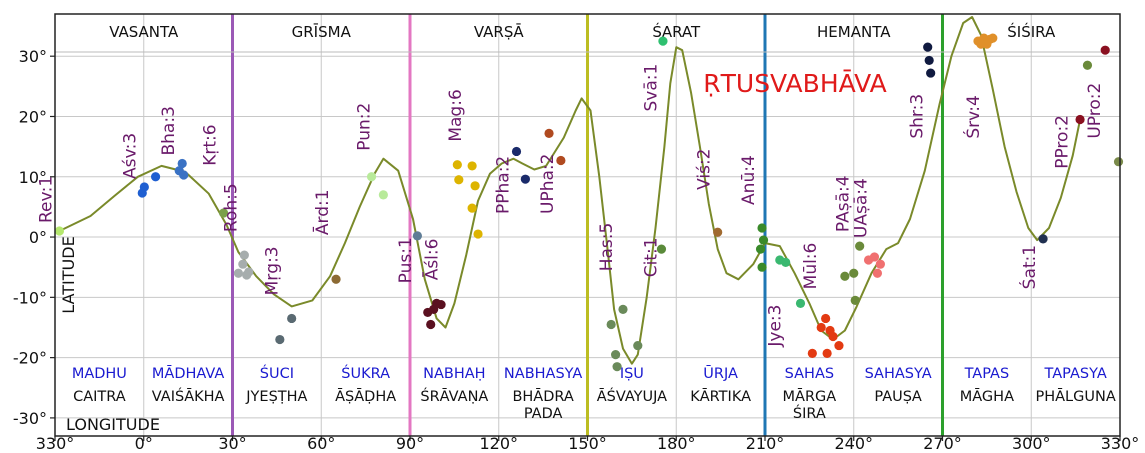  Describe the element at coordinates (113, 424) in the screenshot. I see `x-axis-label: LONGITUDE` at that location.